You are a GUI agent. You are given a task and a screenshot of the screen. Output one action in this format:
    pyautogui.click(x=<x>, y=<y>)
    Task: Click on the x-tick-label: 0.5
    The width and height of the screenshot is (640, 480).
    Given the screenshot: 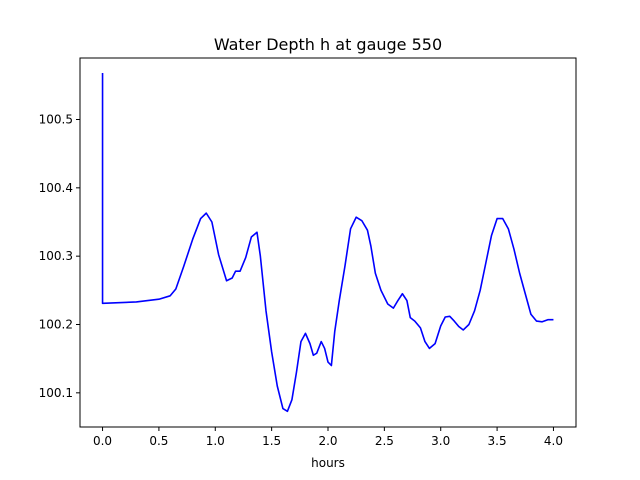 What is the action you would take?
    pyautogui.click(x=158, y=441)
    